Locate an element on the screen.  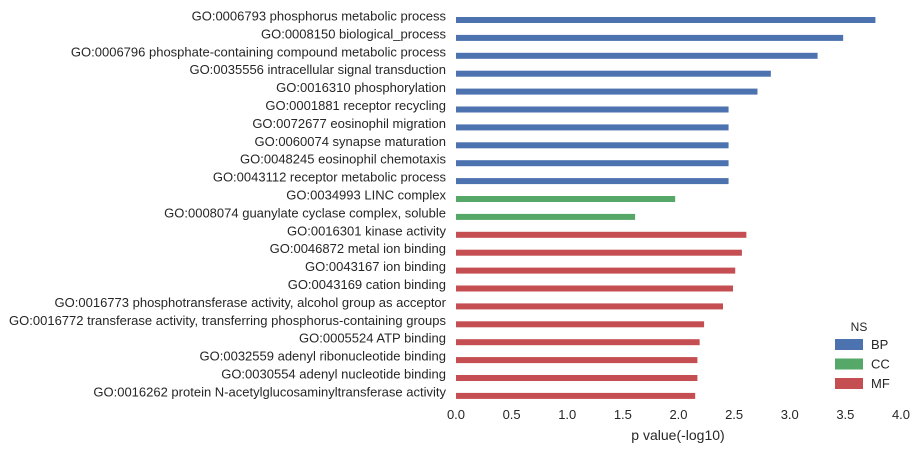
category-label: GO:0060074 synapse maturation is located at coordinates (350, 141).